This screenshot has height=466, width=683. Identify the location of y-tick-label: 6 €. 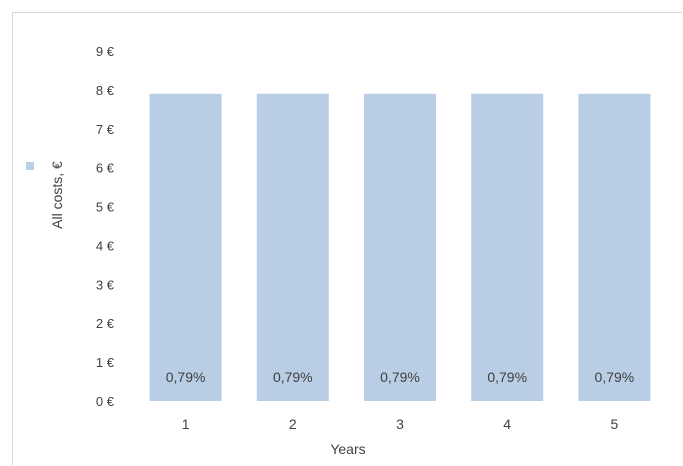
(105, 168).